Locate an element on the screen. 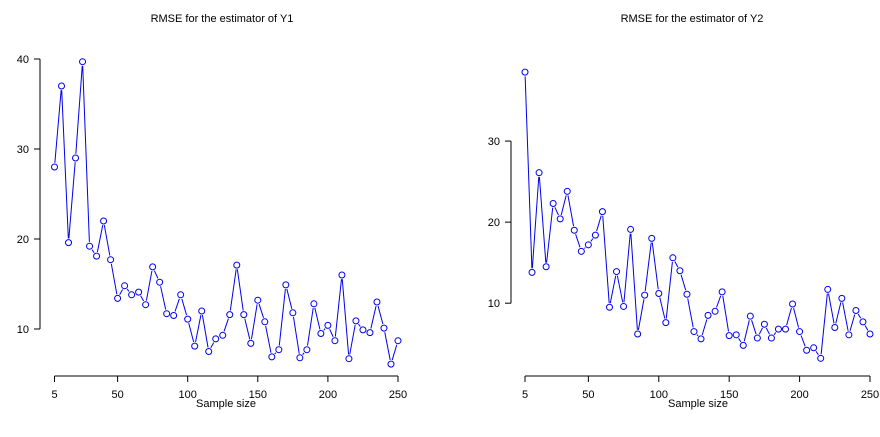 This screenshot has height=437, width=880. y-tick-label: 20 is located at coordinates (23, 240).